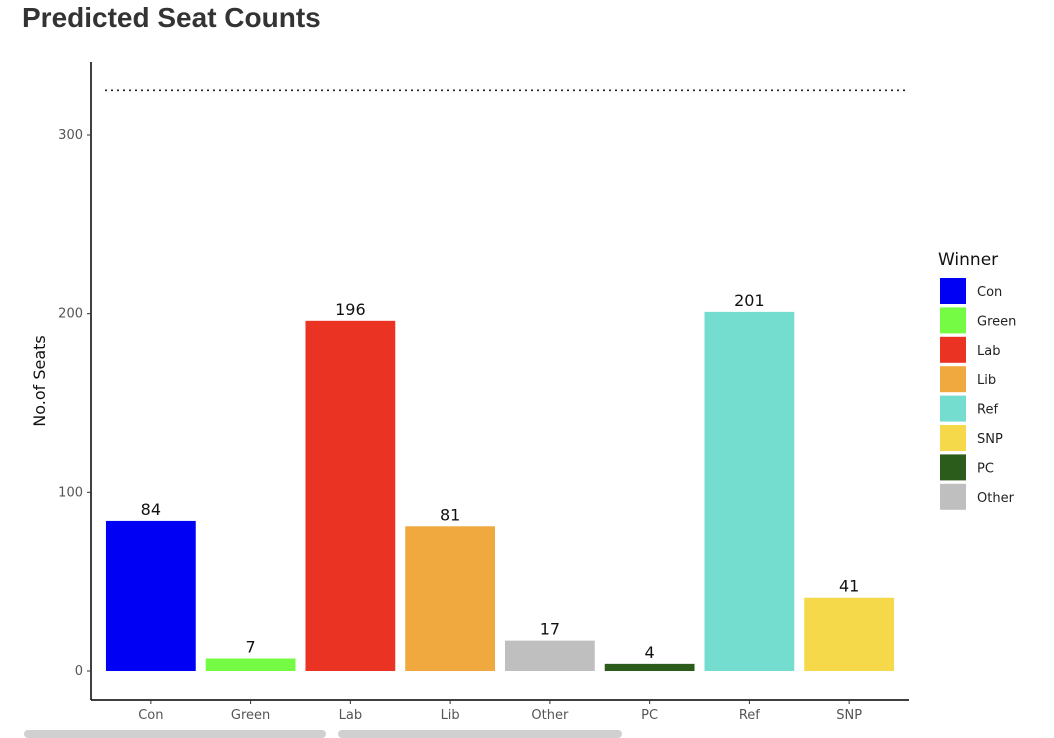  What do you see at coordinates (986, 380) in the screenshot?
I see `legend-label-lib: Lib` at bounding box center [986, 380].